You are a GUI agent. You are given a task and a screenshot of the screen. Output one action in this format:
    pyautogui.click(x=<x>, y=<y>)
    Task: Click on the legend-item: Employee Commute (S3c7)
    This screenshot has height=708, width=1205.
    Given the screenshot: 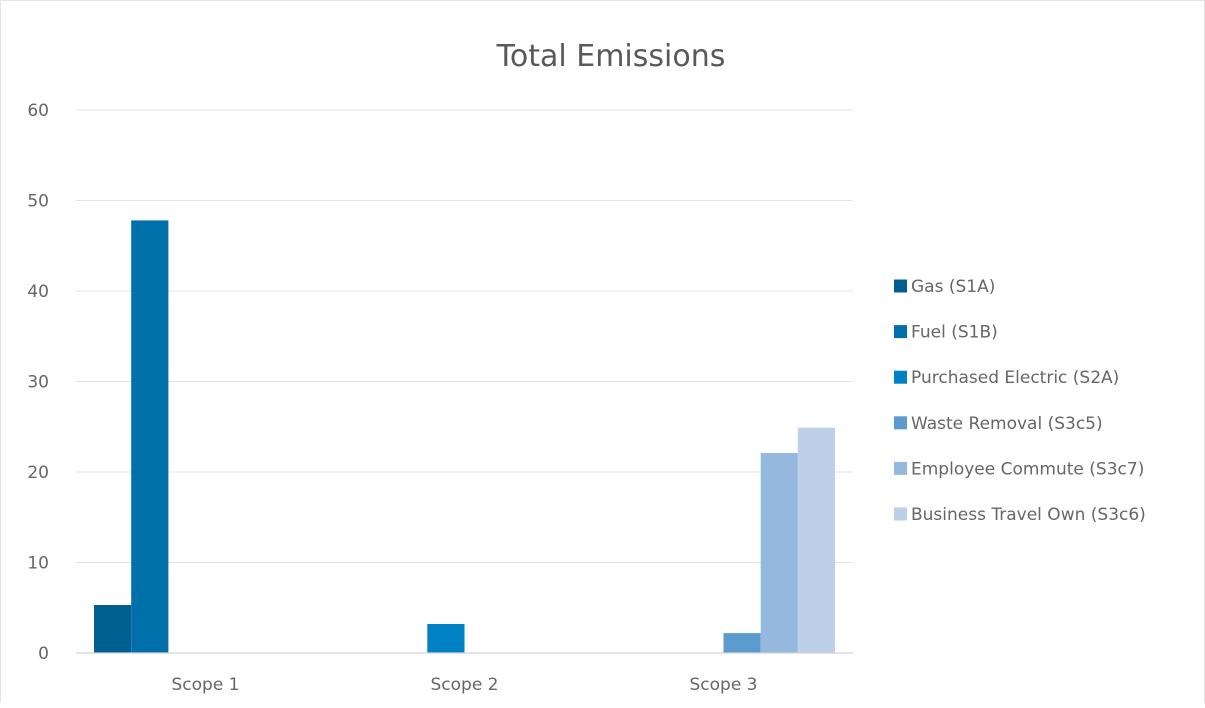 What is the action you would take?
    pyautogui.click(x=1019, y=469)
    